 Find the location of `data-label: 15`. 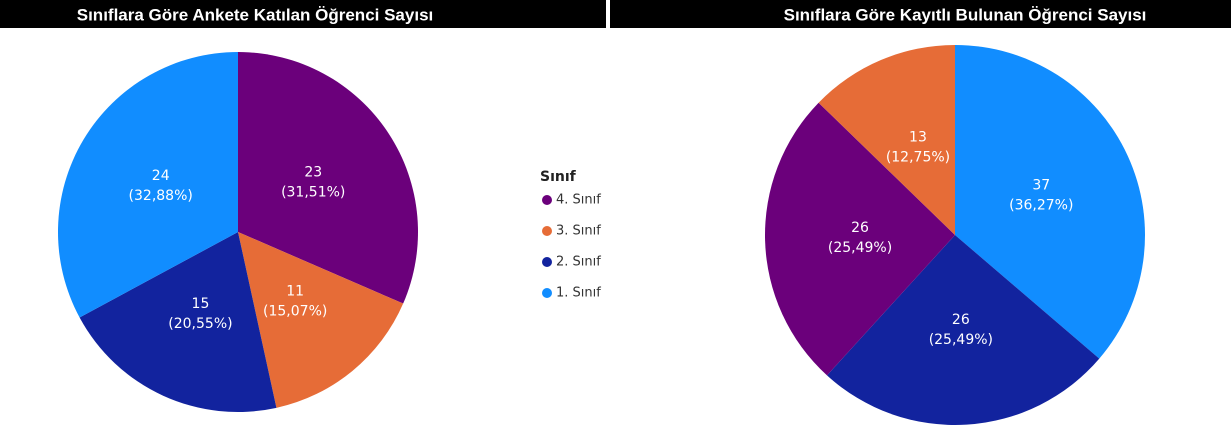

data-label: 15 is located at coordinates (201, 304).